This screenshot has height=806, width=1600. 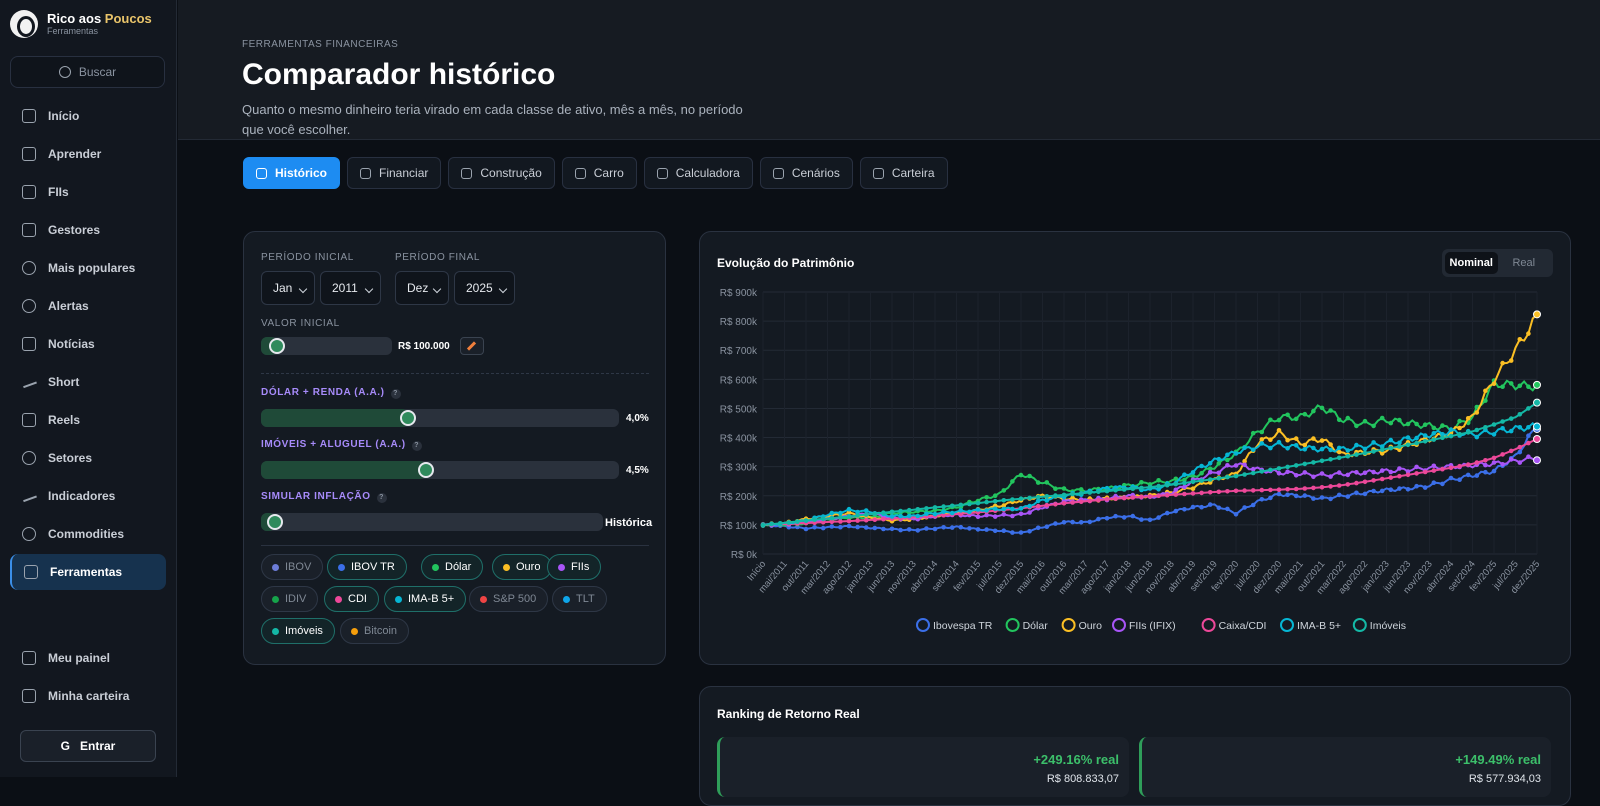 I want to click on sidebar-item-indicadores: Indicadores, so click(x=88, y=496).